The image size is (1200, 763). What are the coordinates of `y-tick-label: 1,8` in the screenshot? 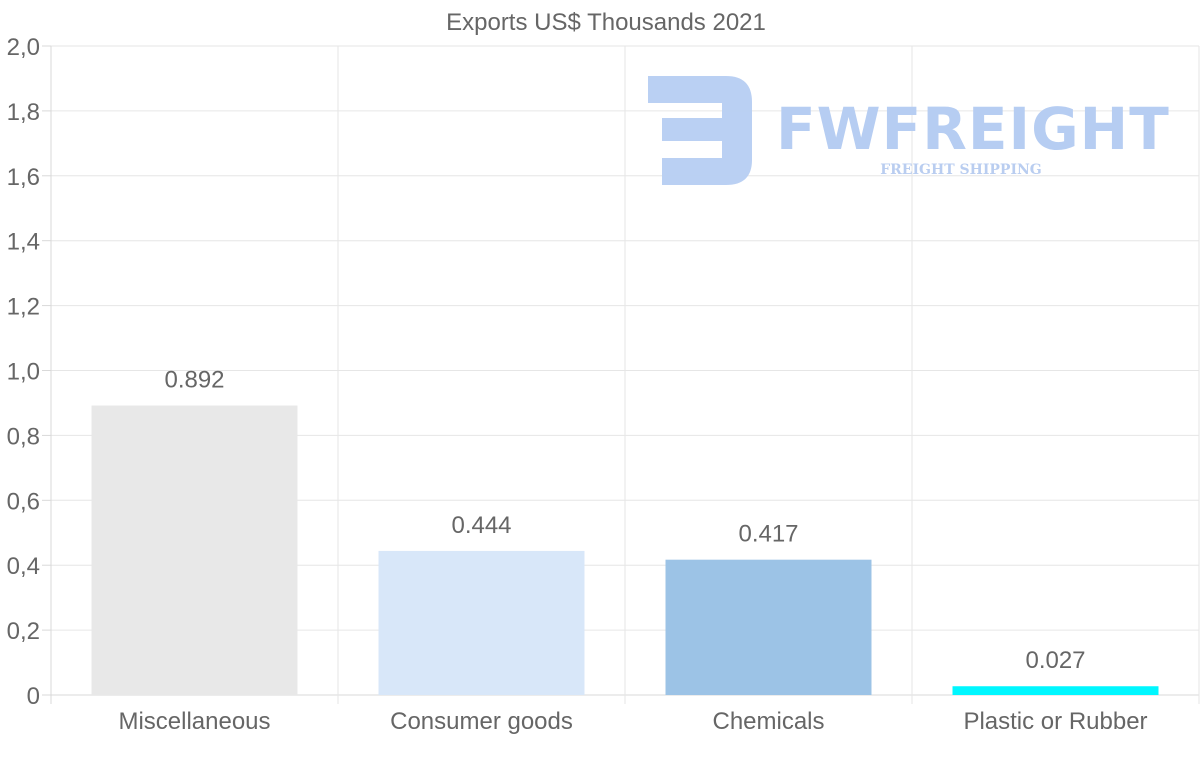 It's located at (23, 112).